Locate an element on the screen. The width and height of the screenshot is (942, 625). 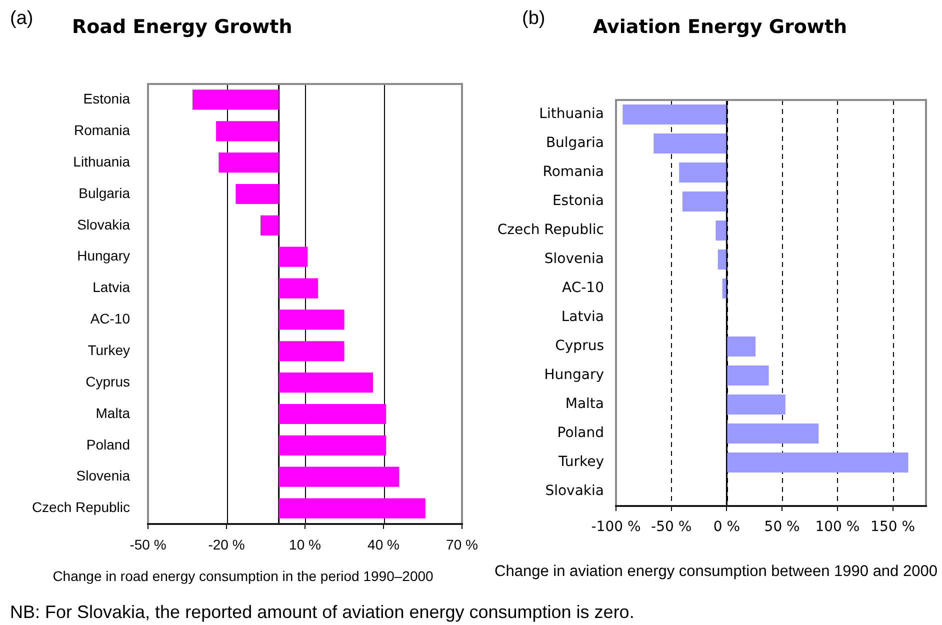
x-tick-label: 70 % is located at coordinates (462, 544).